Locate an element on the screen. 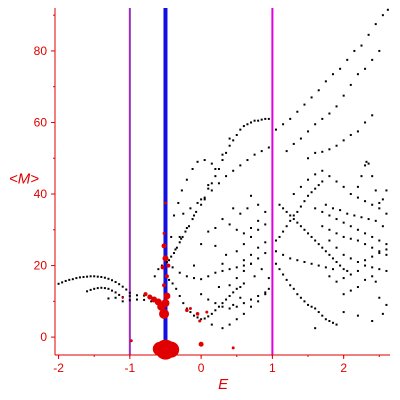  x-tick-label-0: -2 is located at coordinates (58, 368).